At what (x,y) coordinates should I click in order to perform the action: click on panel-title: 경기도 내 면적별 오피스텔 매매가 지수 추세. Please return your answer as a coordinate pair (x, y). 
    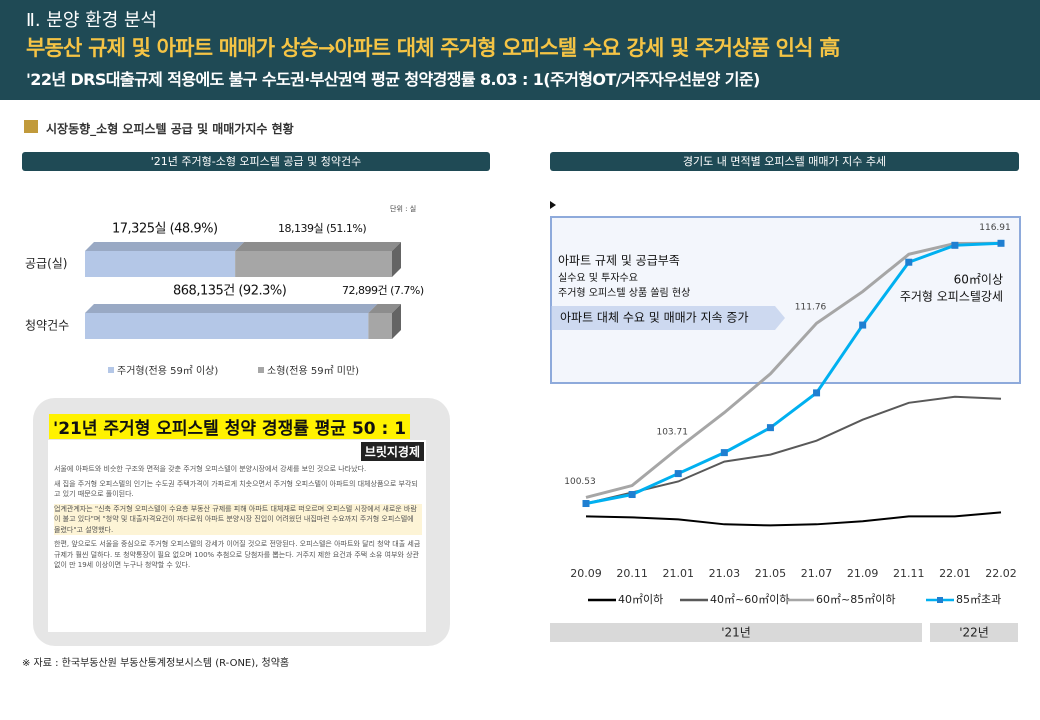
    Looking at the image, I should click on (784, 161).